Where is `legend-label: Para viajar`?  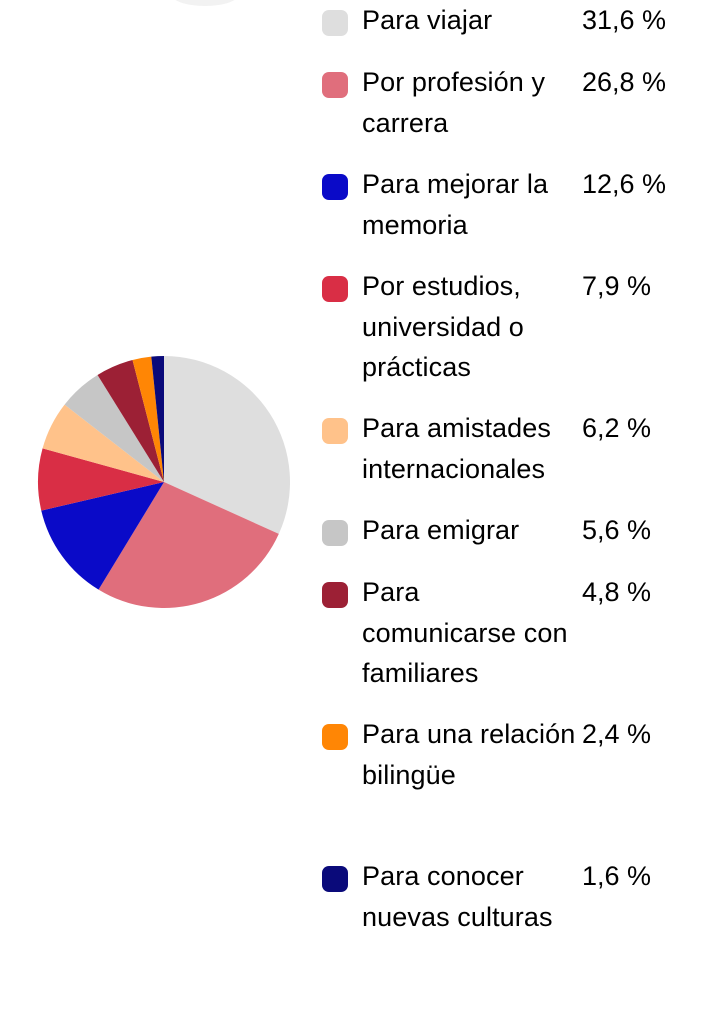
legend-label: Para viajar is located at coordinates (427, 20).